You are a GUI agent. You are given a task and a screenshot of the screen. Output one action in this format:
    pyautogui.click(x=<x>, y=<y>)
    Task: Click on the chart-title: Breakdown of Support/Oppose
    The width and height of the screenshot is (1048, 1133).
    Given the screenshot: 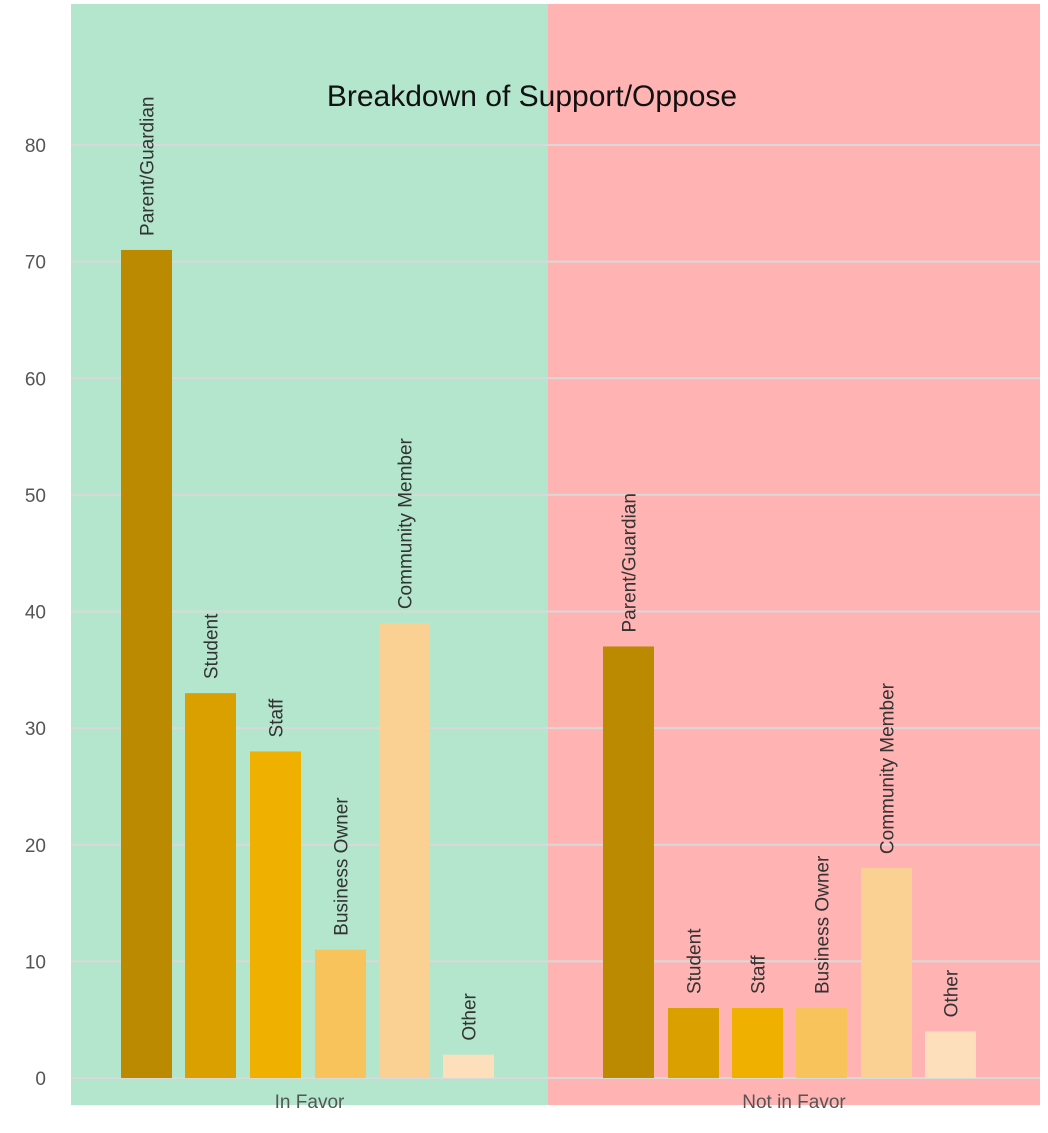 What is the action you would take?
    pyautogui.click(x=532, y=96)
    